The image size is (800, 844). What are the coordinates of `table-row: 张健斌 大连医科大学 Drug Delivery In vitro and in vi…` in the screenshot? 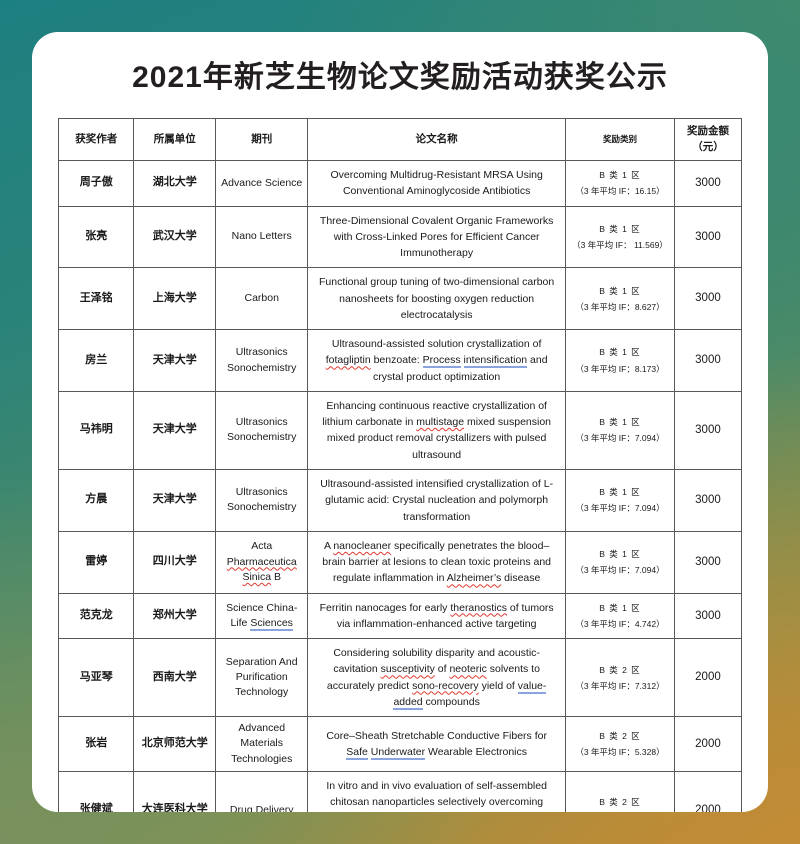 It's located at (400, 791).